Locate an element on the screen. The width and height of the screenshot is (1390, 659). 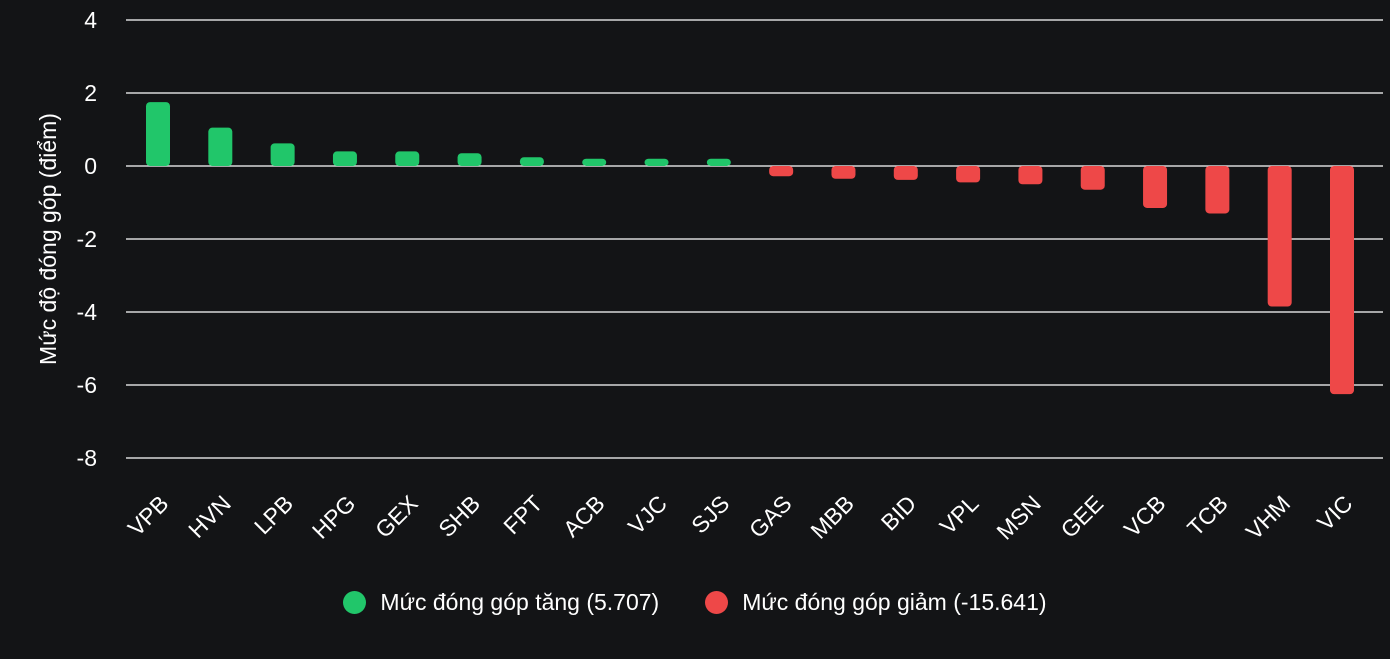
bar-gee is located at coordinates (1092, 178).